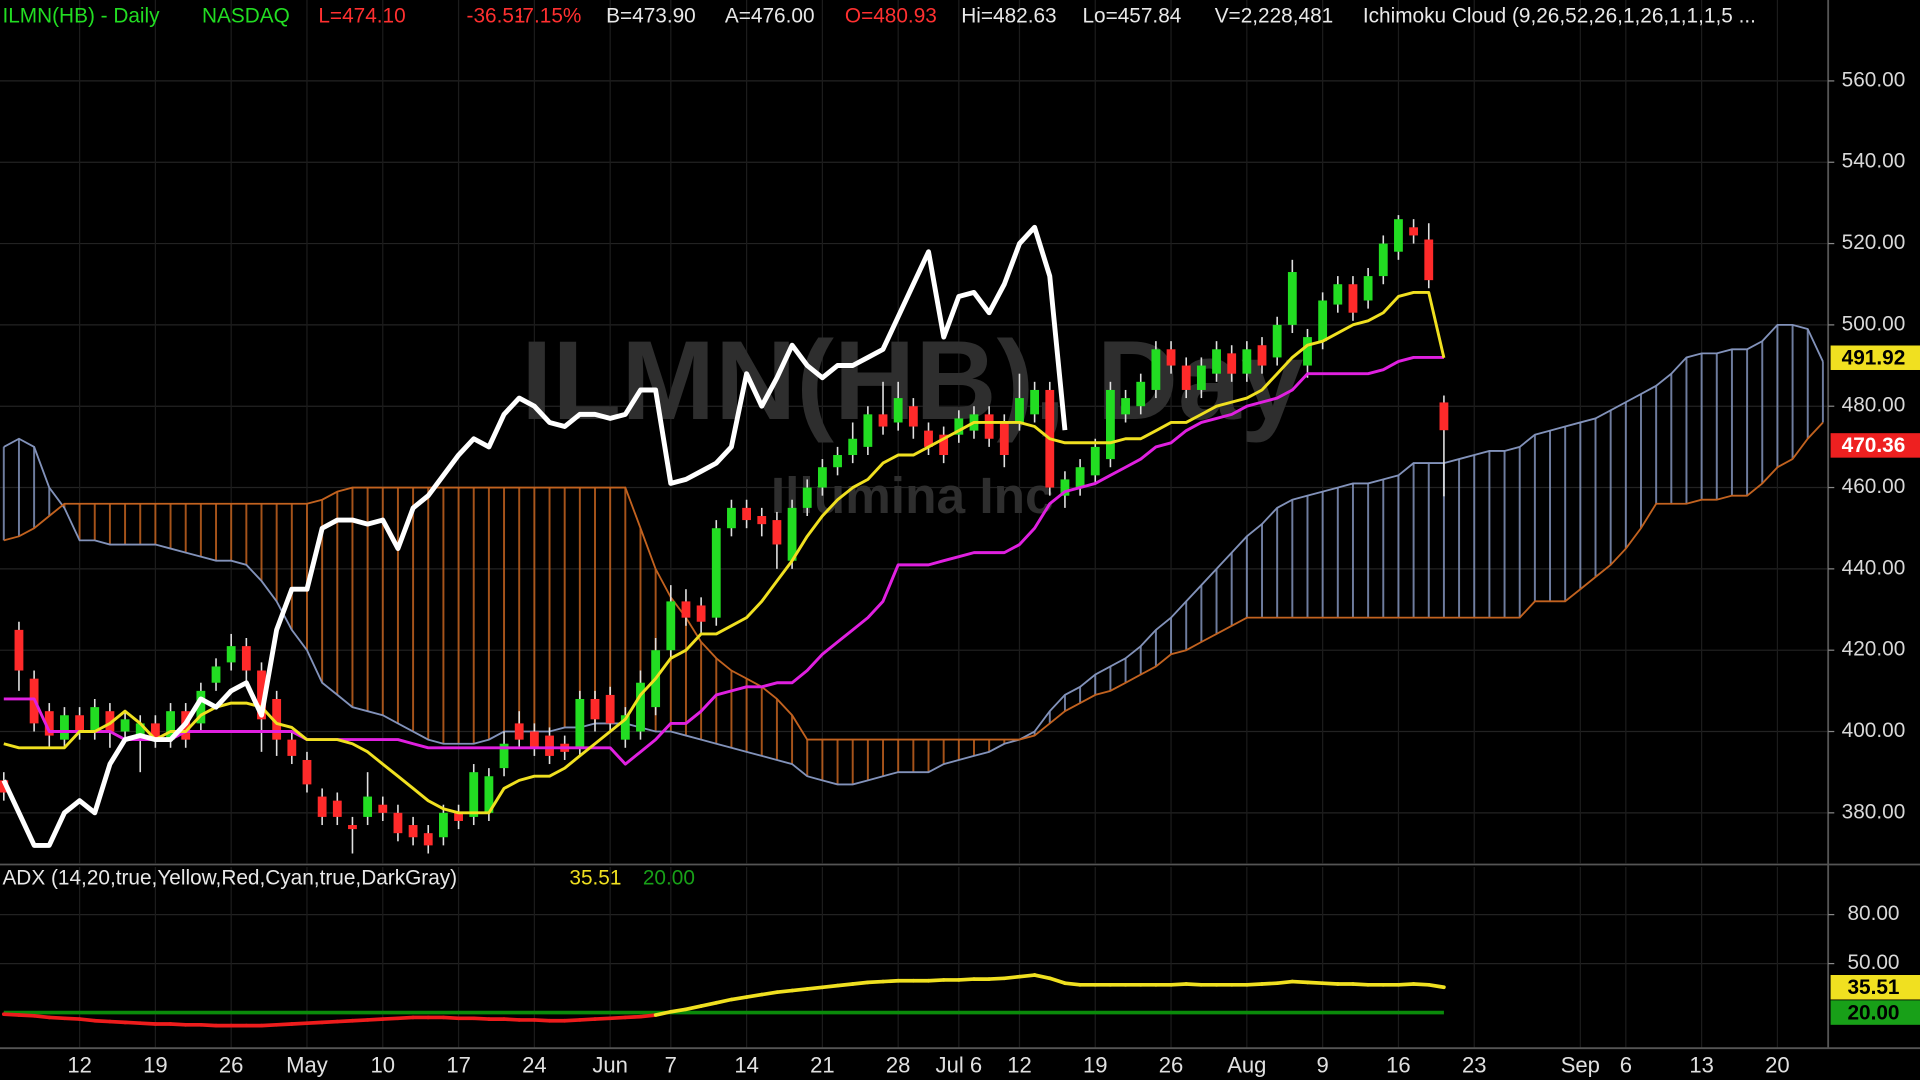 The image size is (1920, 1080). What do you see at coordinates (651, 16) in the screenshot?
I see `header-item: B=473.90` at bounding box center [651, 16].